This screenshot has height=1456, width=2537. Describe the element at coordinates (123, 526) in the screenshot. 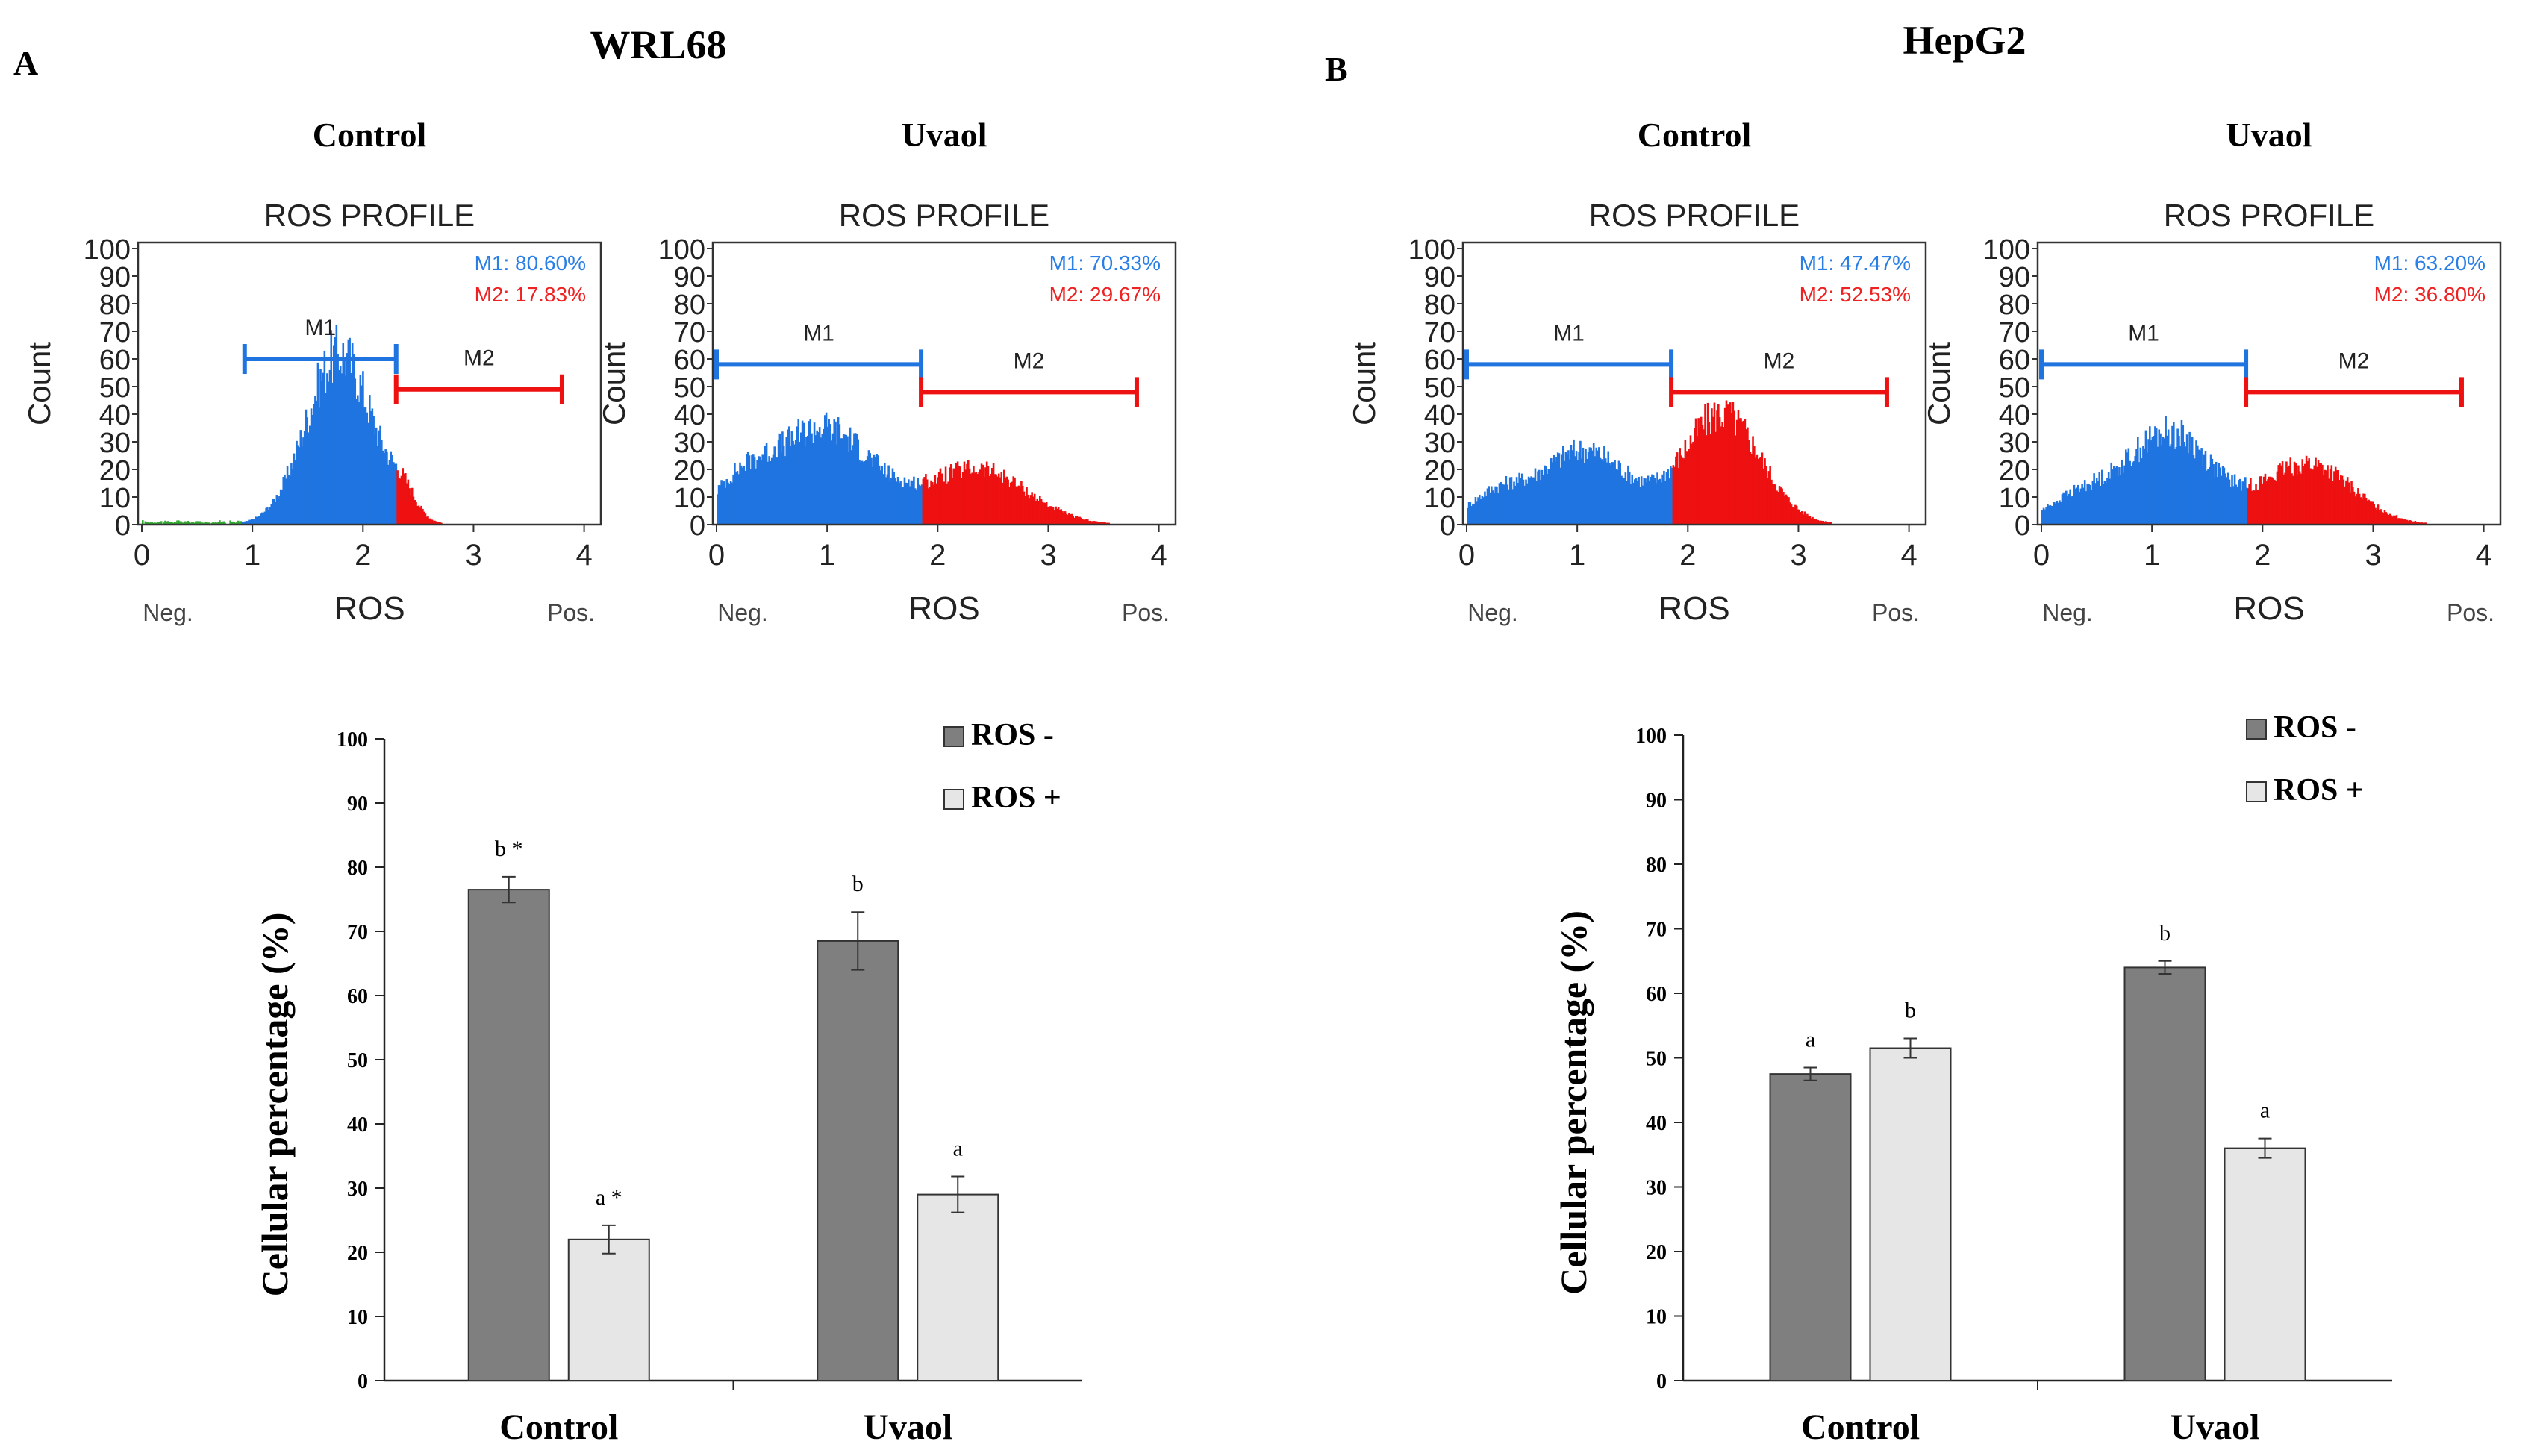

I see `histogram-ytick-label: 0` at that location.